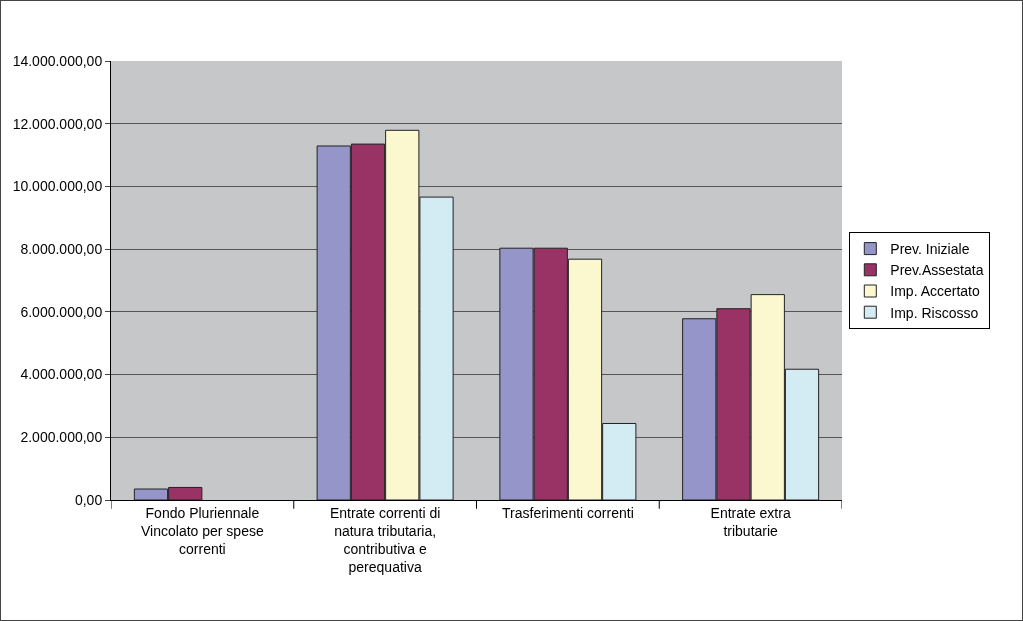 This screenshot has height=621, width=1023. What do you see at coordinates (61, 311) in the screenshot?
I see `y-tick-label: 6.000.000,00` at bounding box center [61, 311].